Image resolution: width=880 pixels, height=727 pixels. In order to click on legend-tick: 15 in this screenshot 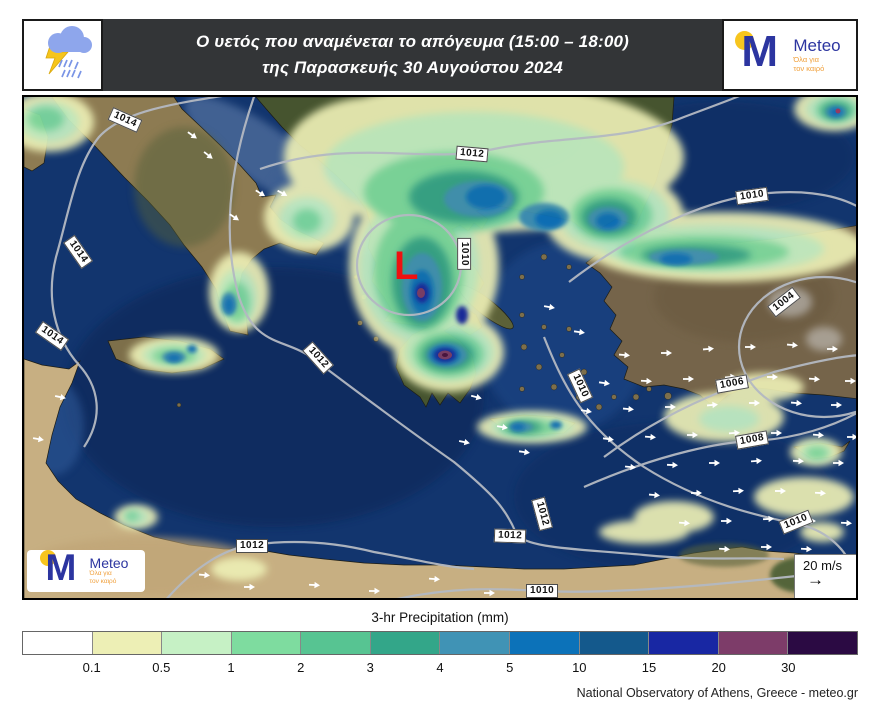, I will do `click(649, 667)`.